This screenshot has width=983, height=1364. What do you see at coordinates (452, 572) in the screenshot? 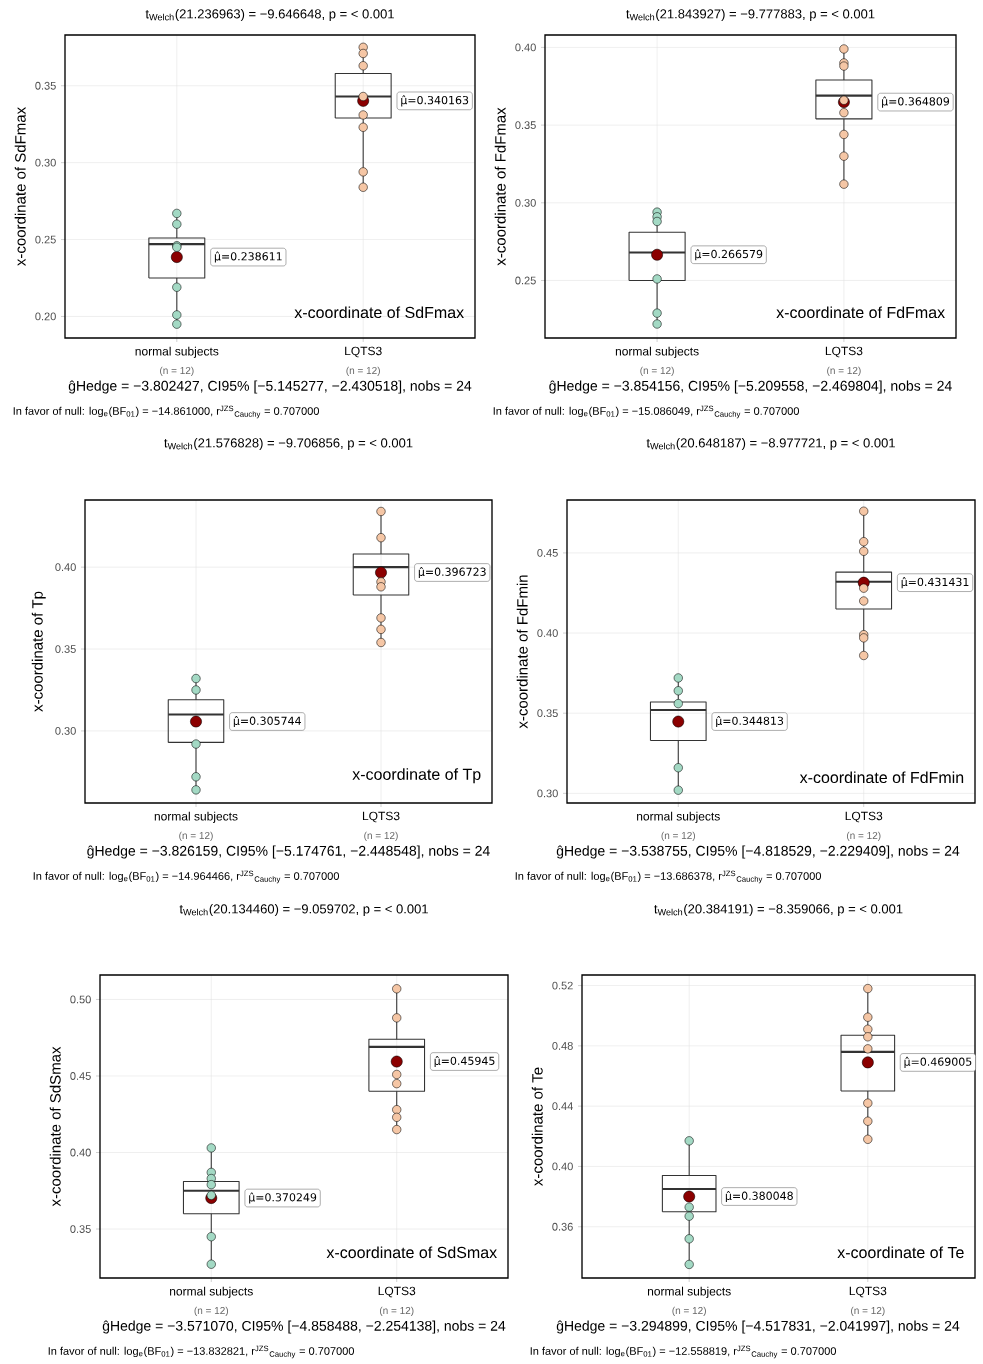
I see `annotation: μ̂=0.396723` at bounding box center [452, 572].